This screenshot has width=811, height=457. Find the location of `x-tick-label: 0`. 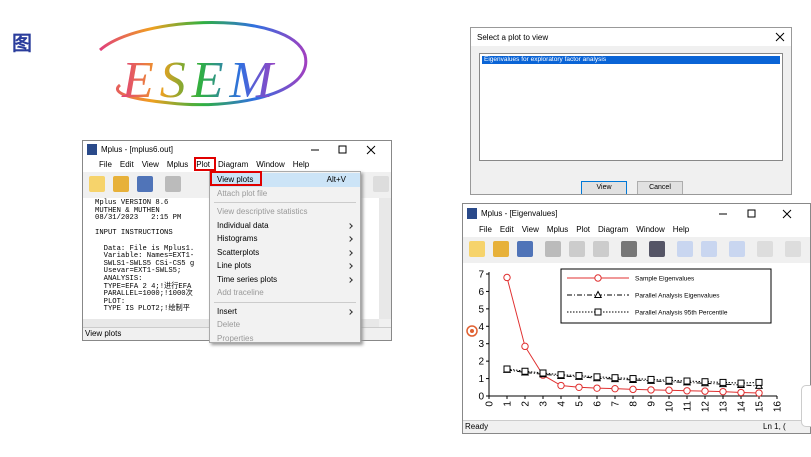

x-tick-label: 0 is located at coordinates (490, 404).